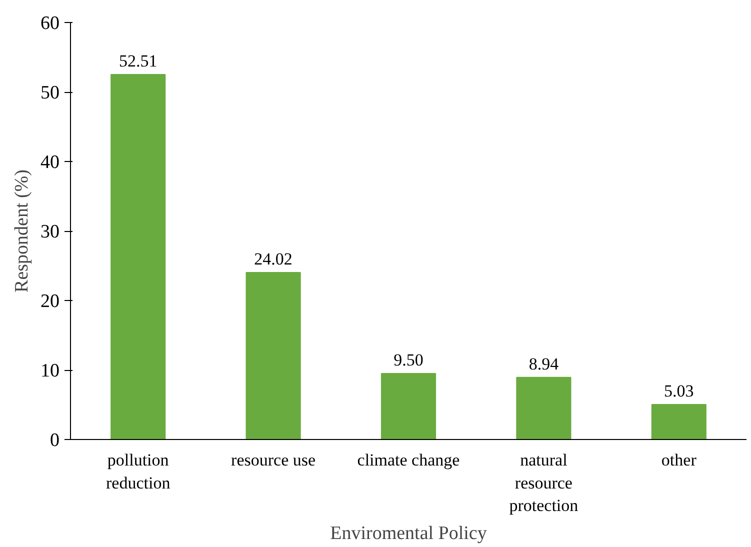 Image resolution: width=751 pixels, height=547 pixels. What do you see at coordinates (50, 93) in the screenshot?
I see `y-tick-label: 50` at bounding box center [50, 93].